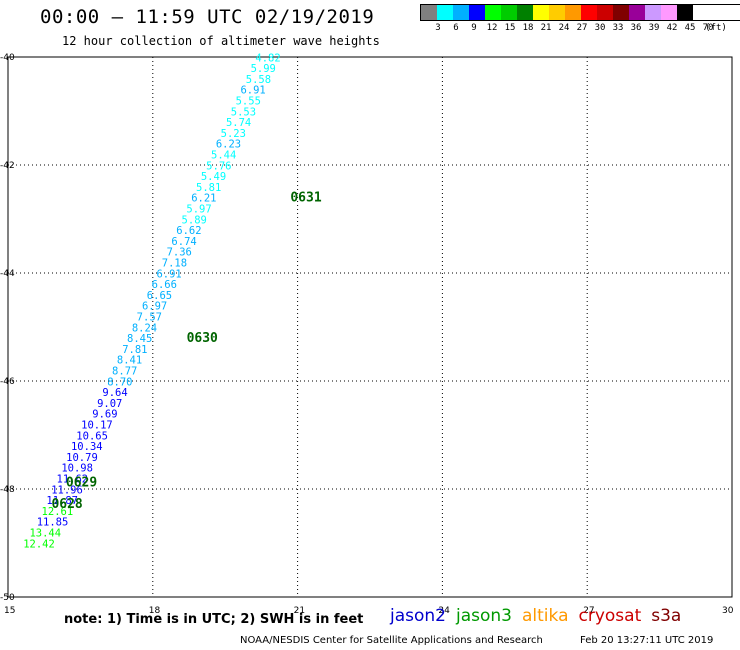 The image size is (740, 650). I want to click on scale-label: (ft), so click(716, 28).